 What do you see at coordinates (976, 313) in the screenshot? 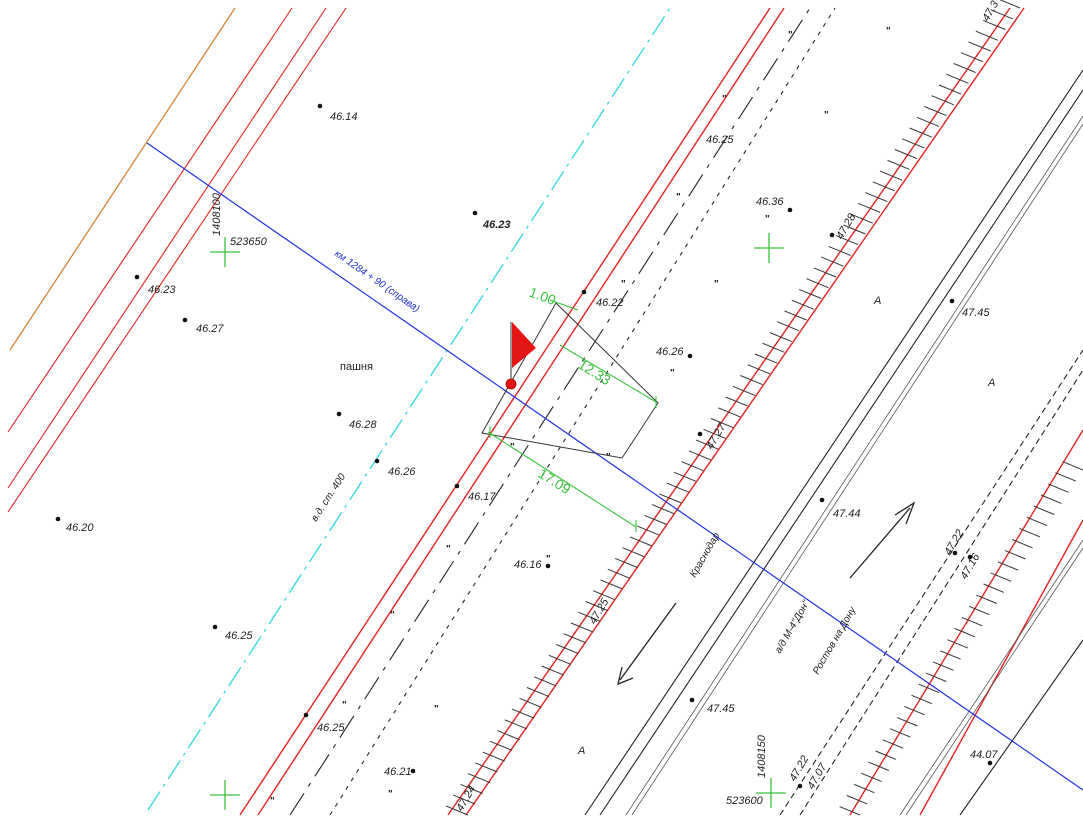
I see `elev-label: 47.45` at bounding box center [976, 313].